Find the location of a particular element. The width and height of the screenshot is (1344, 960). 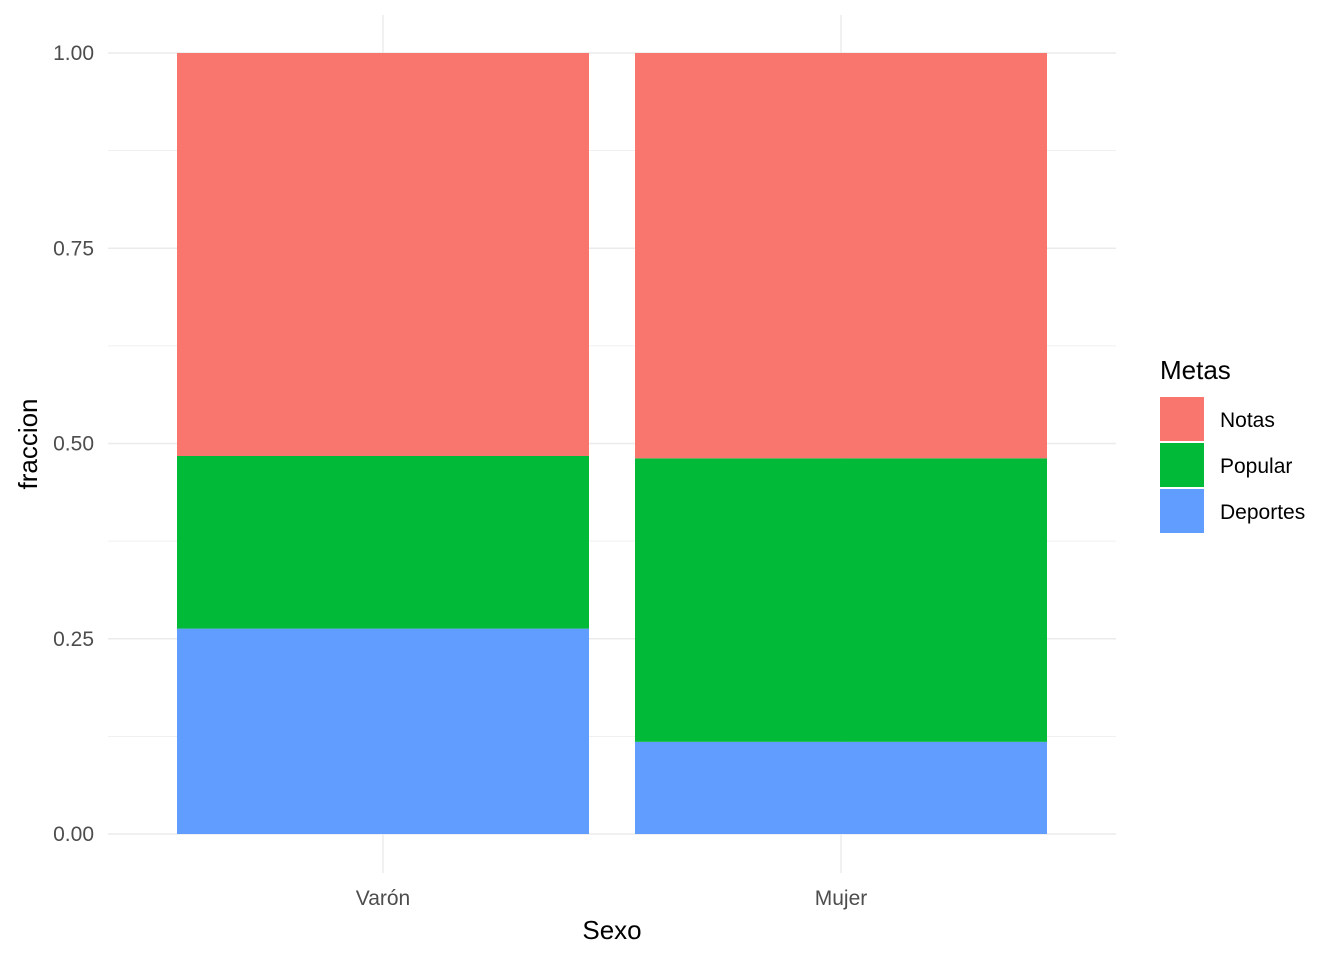

y-tick-label: 0.75 is located at coordinates (73, 248).